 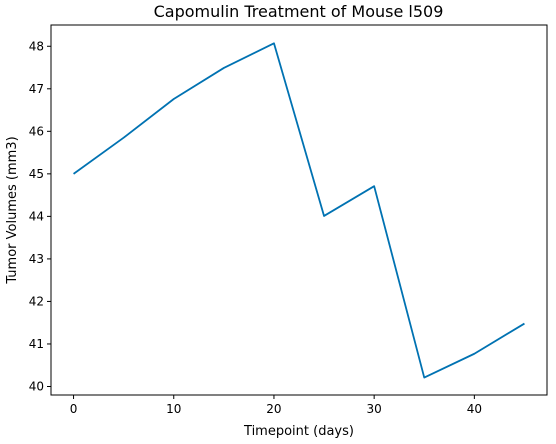 What do you see at coordinates (299, 11) in the screenshot?
I see `chart-title: Capomulin Treatment of Mouse l509` at bounding box center [299, 11].